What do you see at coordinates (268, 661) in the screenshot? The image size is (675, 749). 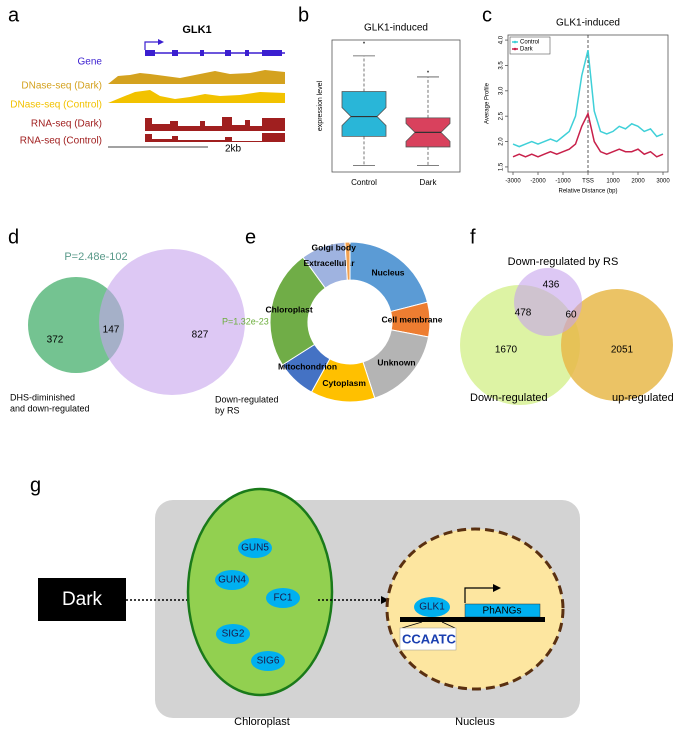 I see `protein-label: SIG6` at bounding box center [268, 661].